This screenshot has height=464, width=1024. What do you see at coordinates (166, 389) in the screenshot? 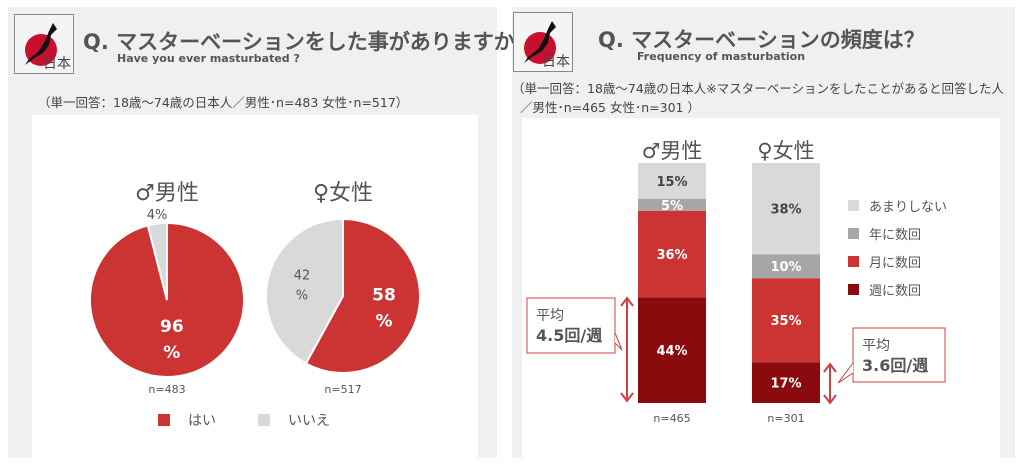
I see `sample-size: n=483` at bounding box center [166, 389].